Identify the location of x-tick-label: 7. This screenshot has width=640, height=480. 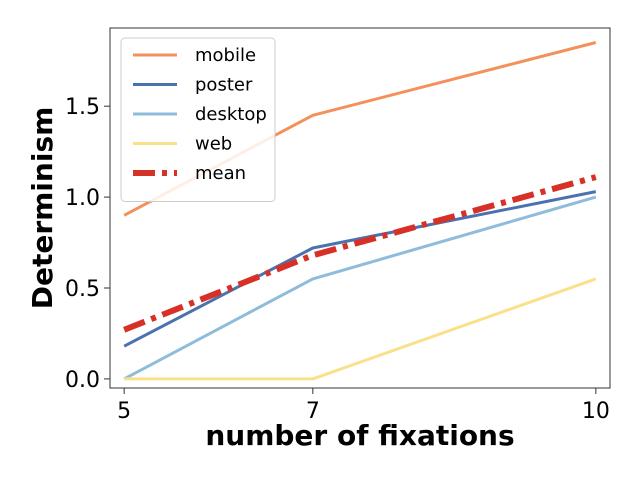
(313, 411).